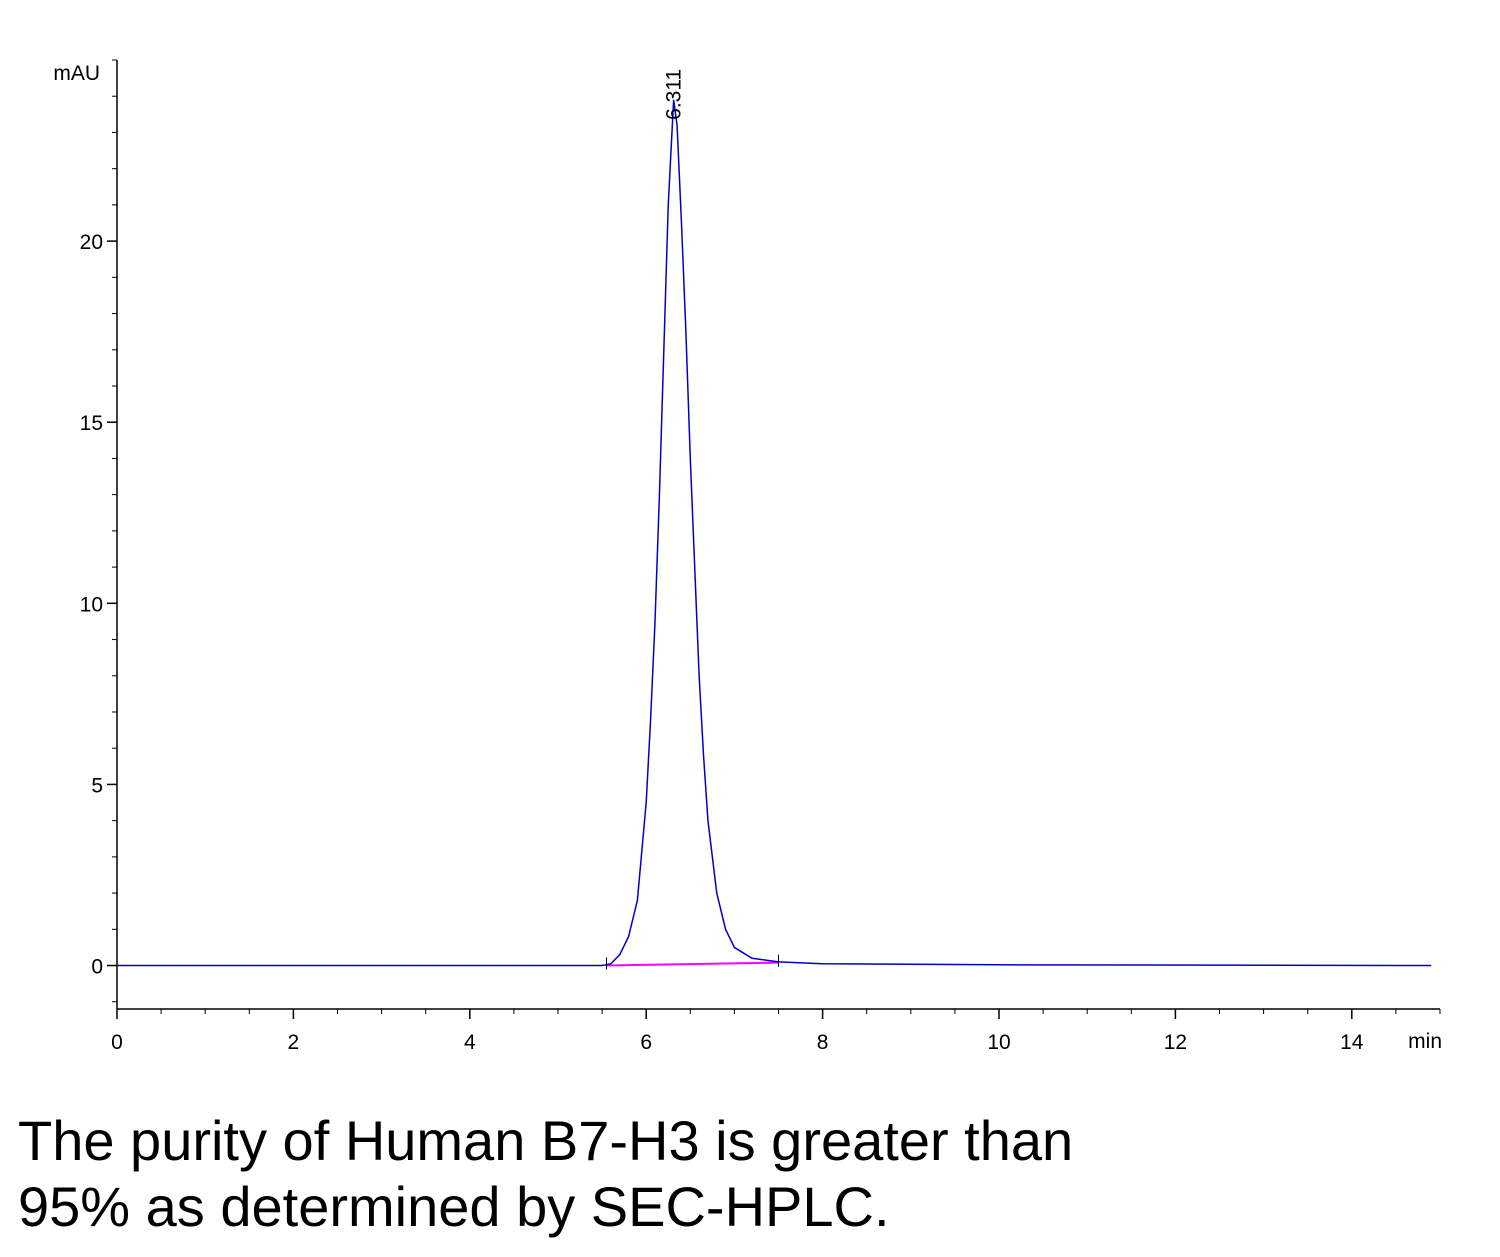 This screenshot has height=1257, width=1500. Describe the element at coordinates (91, 242) in the screenshot. I see `y-tick-label: 20` at that location.